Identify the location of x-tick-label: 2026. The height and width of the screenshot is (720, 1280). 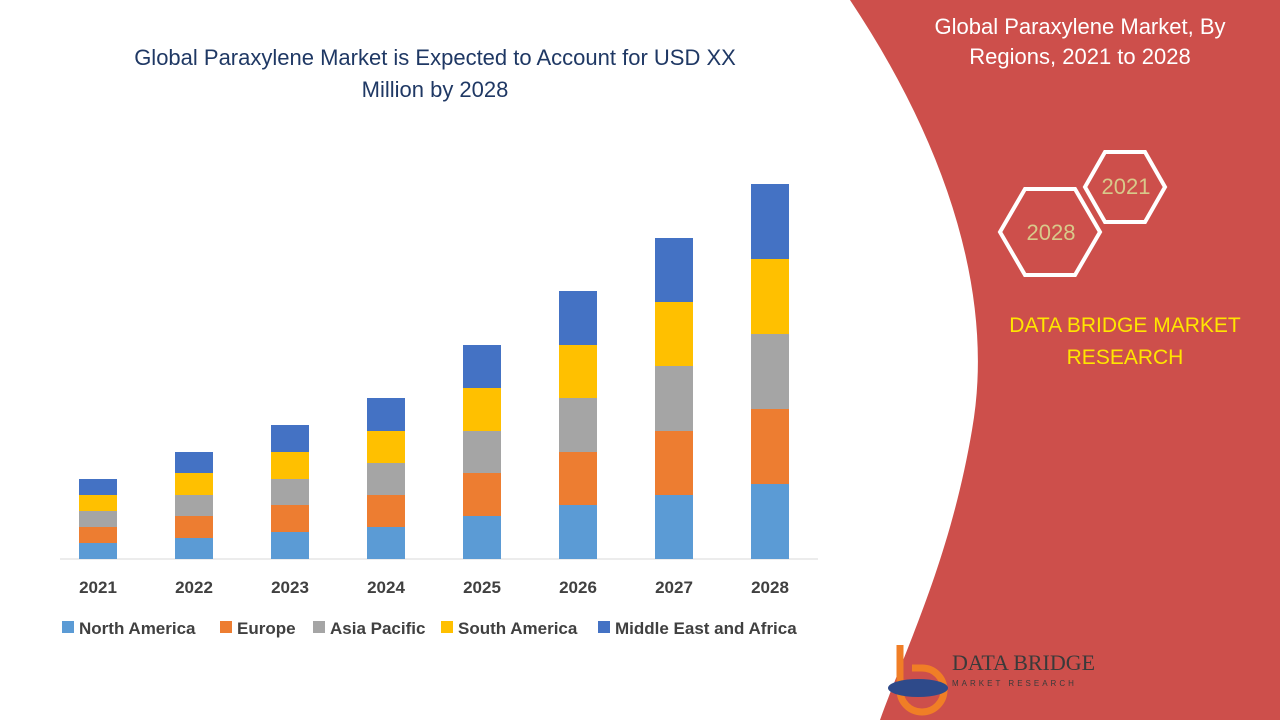
(578, 587).